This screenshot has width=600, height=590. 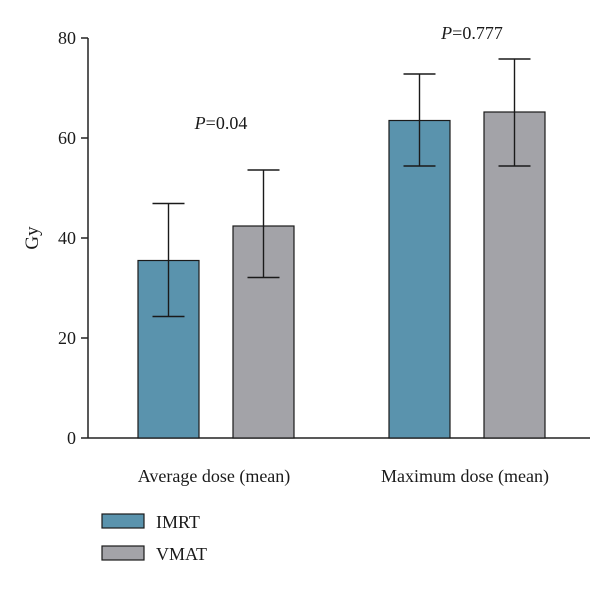 I want to click on category-label-maximum-dose: Maximum dose (mean), so click(x=465, y=476).